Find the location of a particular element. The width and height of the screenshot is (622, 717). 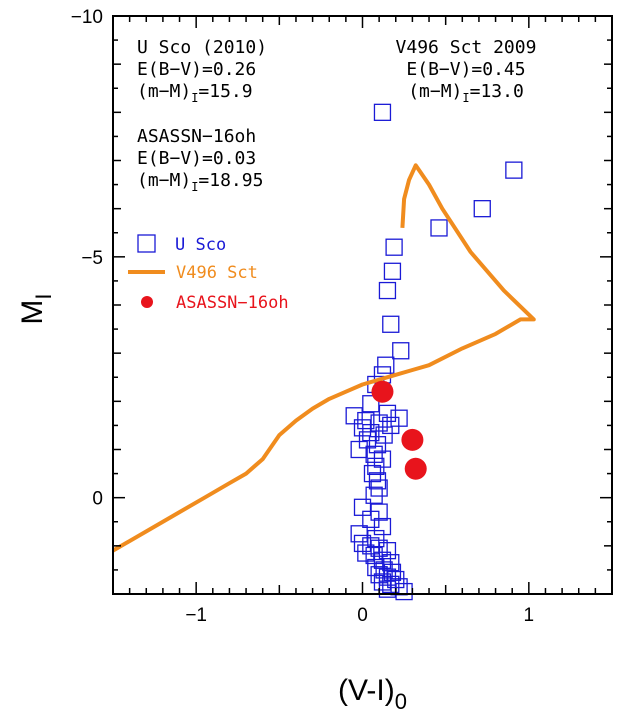

x-tick-label: 0 is located at coordinates (362, 615).